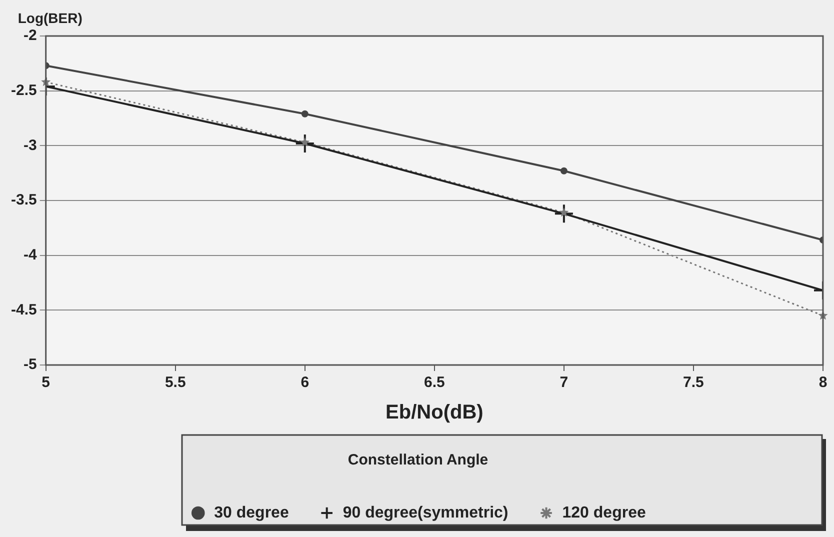 The height and width of the screenshot is (537, 834). What do you see at coordinates (693, 383) in the screenshot?
I see `x-tick-label: 7.5` at bounding box center [693, 383].